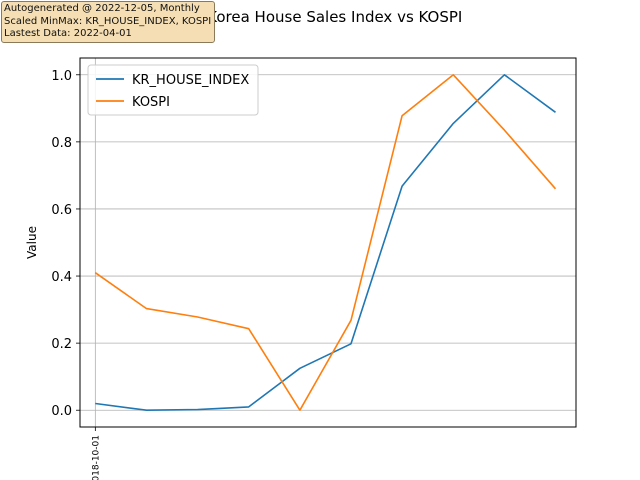 The width and height of the screenshot is (640, 480). Describe the element at coordinates (61, 411) in the screenshot. I see `y-tick-label: 0.0` at that location.